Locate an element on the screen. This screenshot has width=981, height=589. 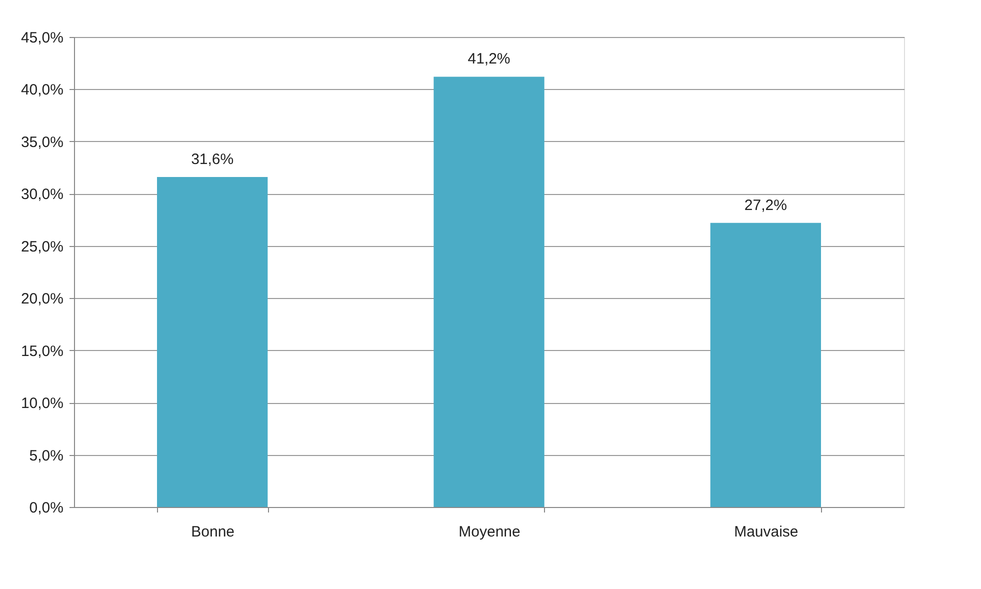
y-tick-label: 20,0% is located at coordinates (42, 299).